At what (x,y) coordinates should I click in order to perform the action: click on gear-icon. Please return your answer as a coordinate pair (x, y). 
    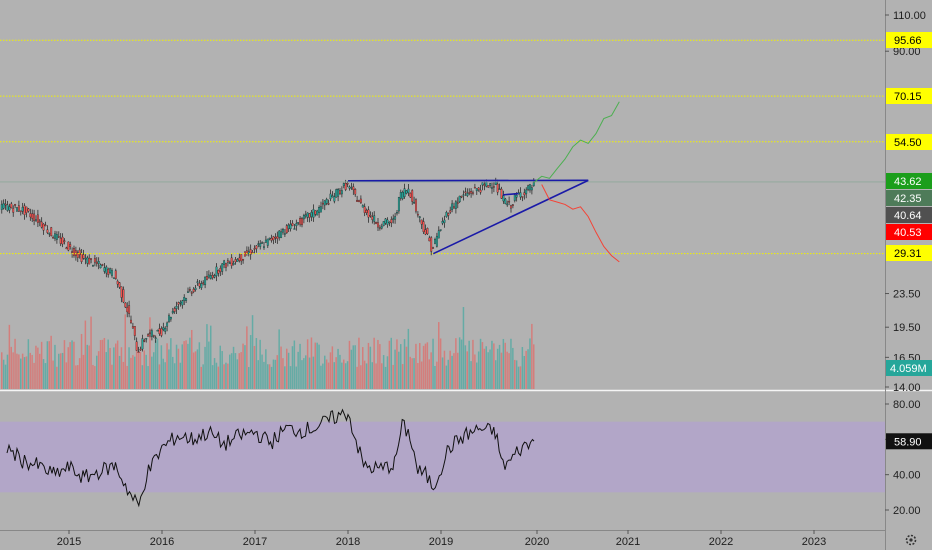
    Looking at the image, I should click on (911, 540).